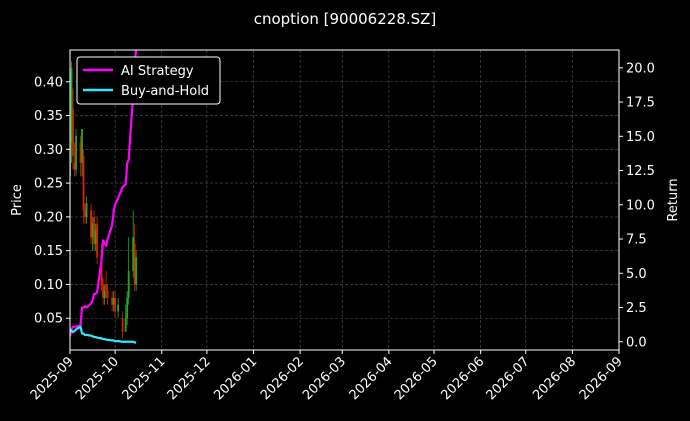  I want to click on y-left-tick-label: 0.40, so click(48, 82).